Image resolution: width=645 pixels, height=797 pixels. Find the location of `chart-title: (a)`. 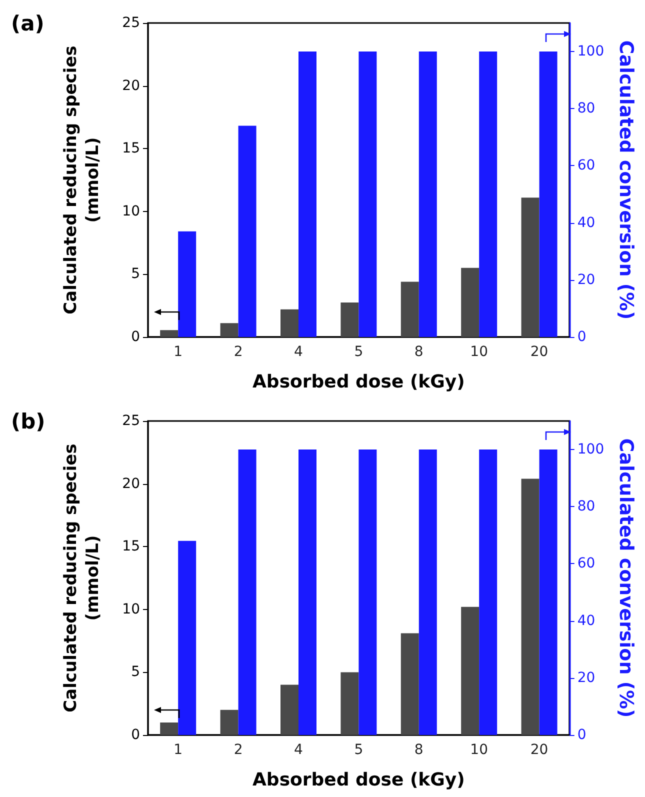

chart-title: (a) is located at coordinates (27, 24).